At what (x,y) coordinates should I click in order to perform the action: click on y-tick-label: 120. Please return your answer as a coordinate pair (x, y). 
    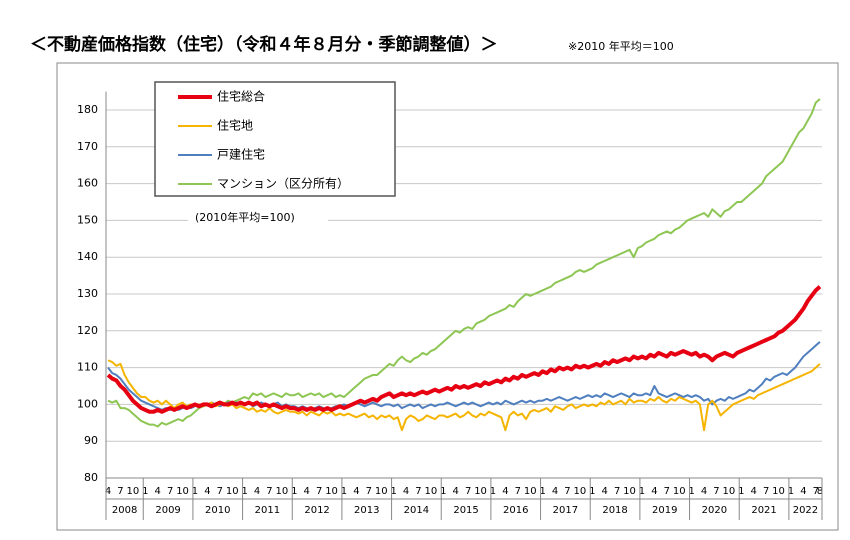
    Looking at the image, I should click on (87, 330).